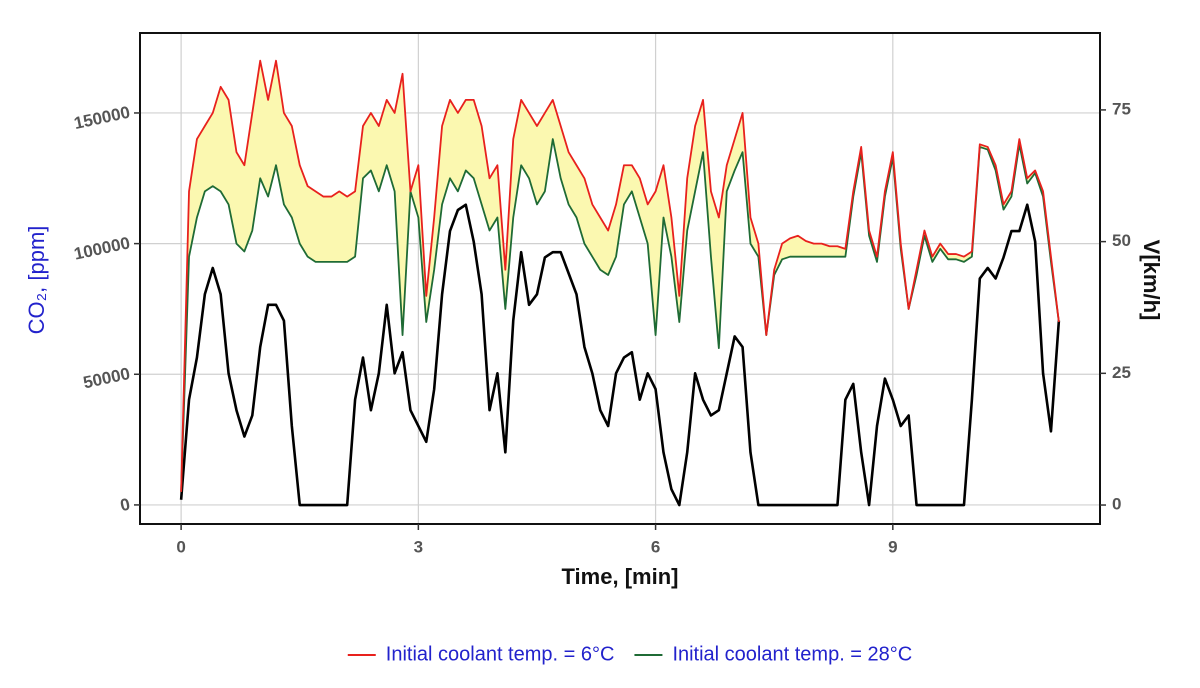 The image size is (1200, 688). I want to click on x-tick-label: 6, so click(655, 546).